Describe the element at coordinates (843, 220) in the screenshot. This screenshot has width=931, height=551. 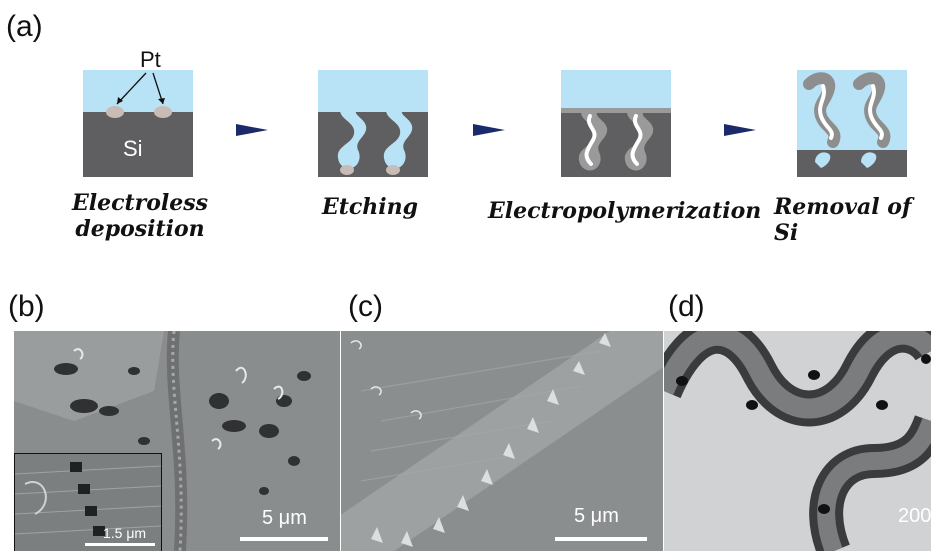
I see `step-4-title: Removal of Si` at that location.